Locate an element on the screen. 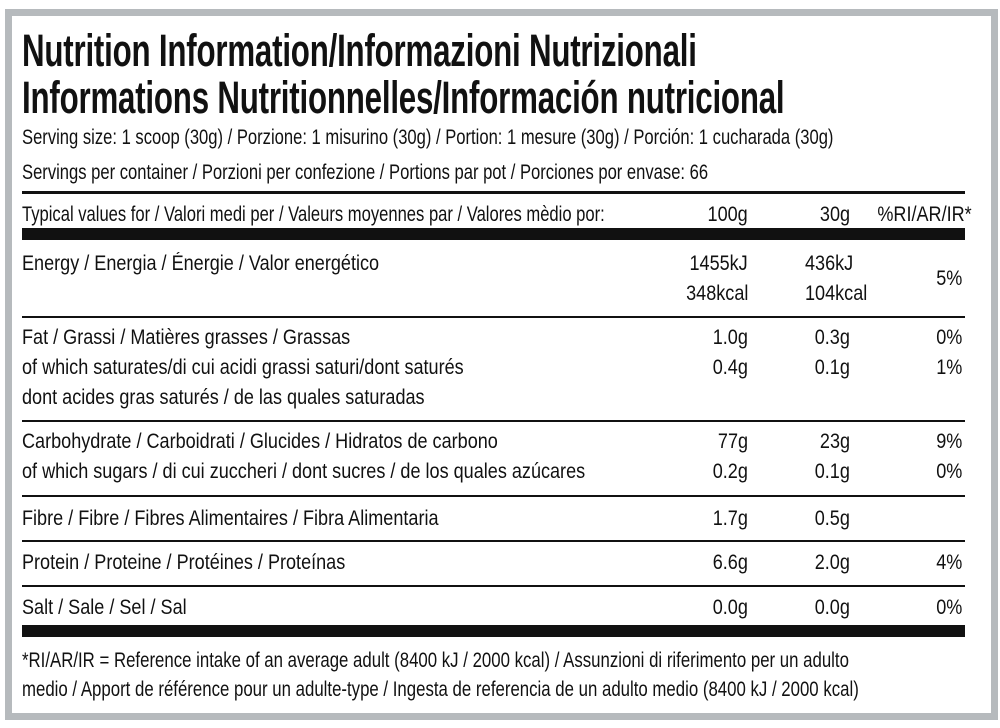  fat-ri: 0% is located at coordinates (948, 337).